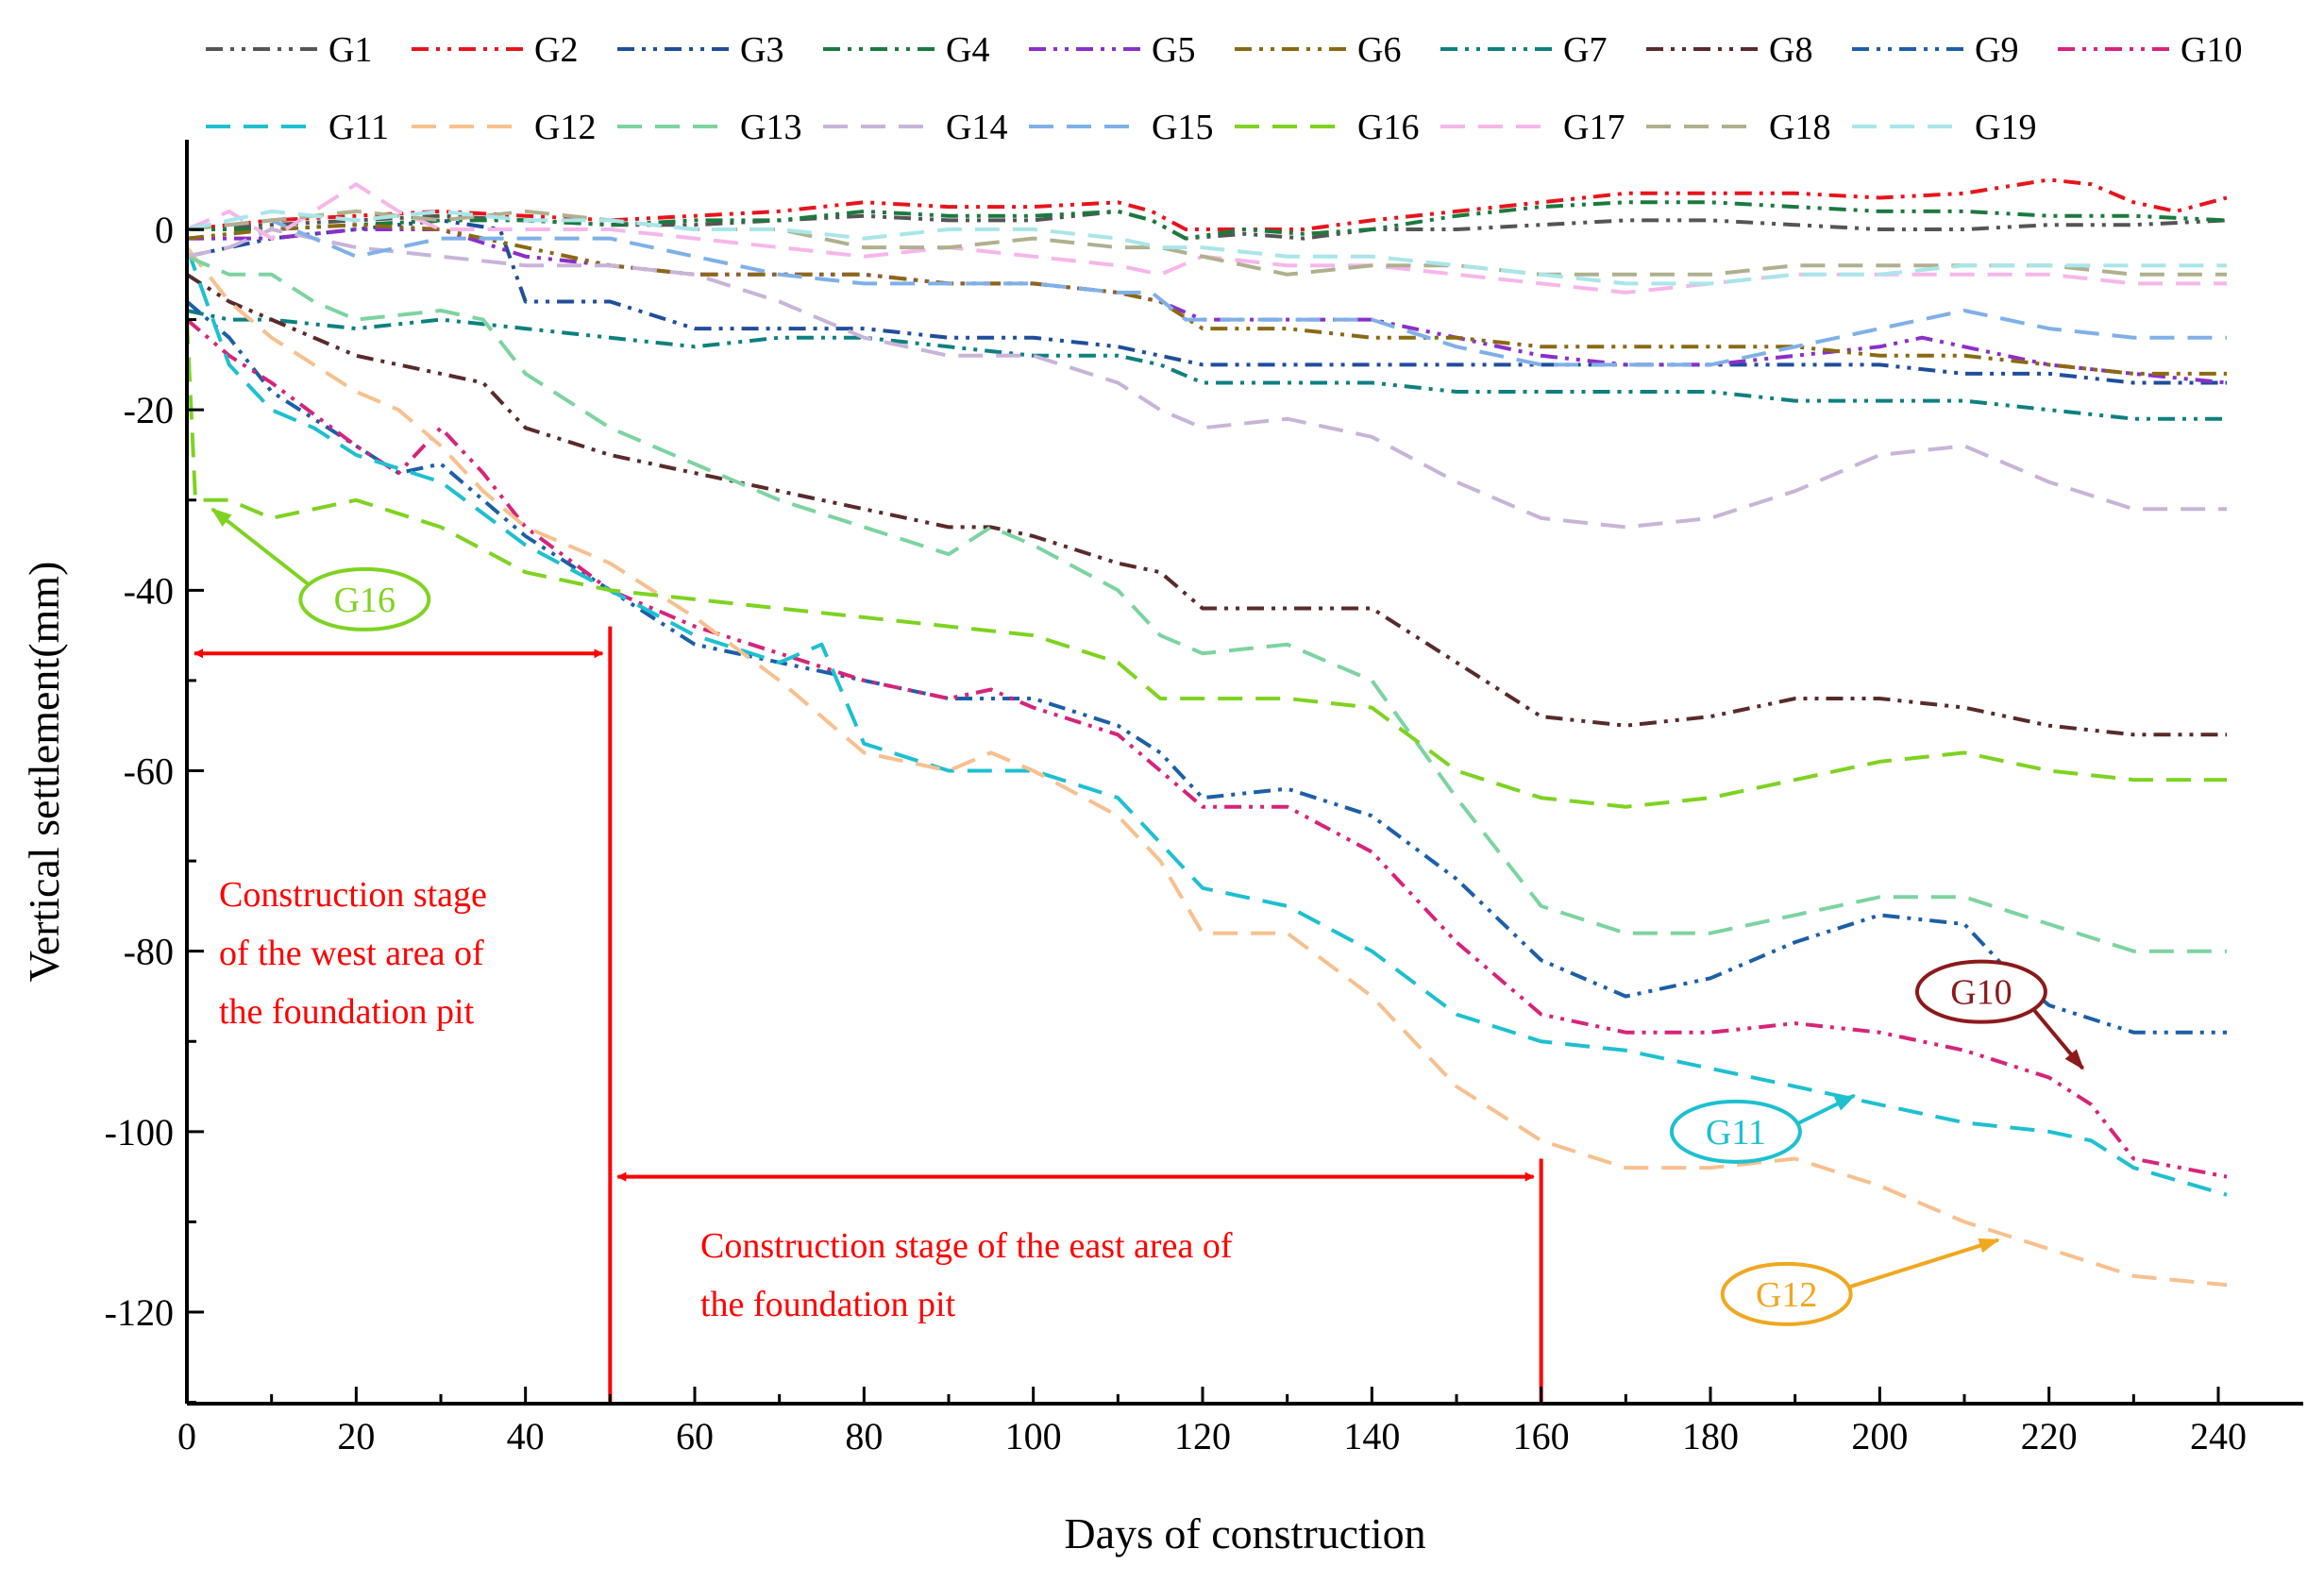  Describe the element at coordinates (1244, 1533) in the screenshot. I see `x-axis-title: Days of construction` at that location.